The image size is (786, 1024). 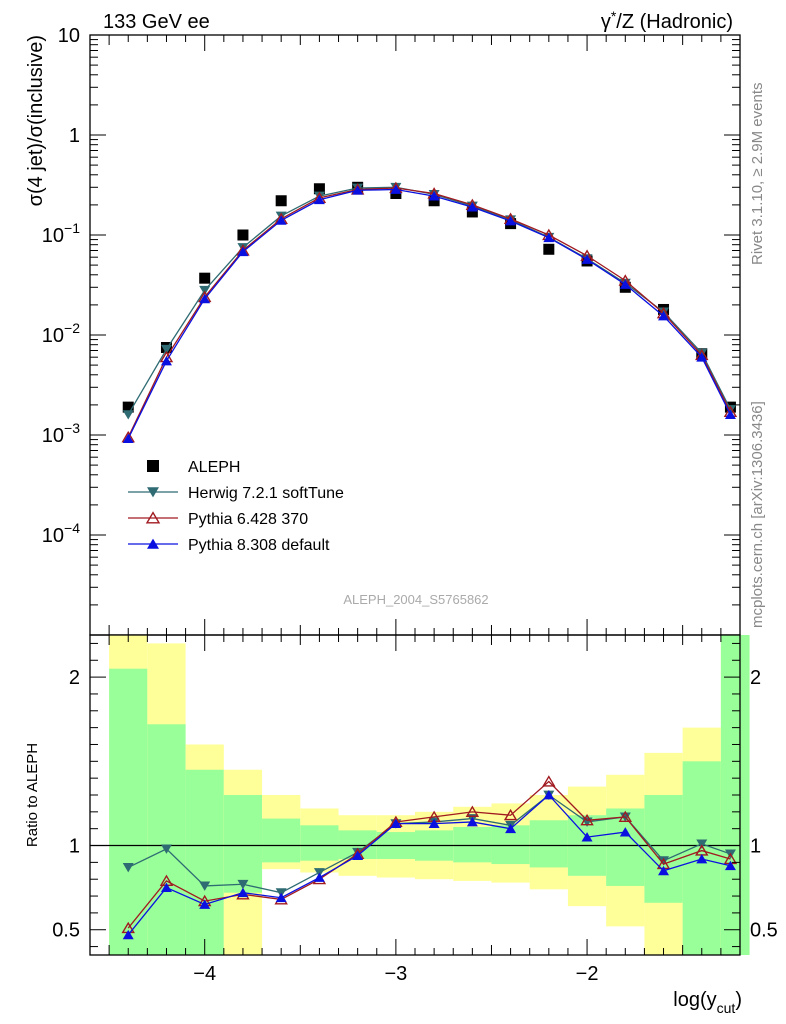 What do you see at coordinates (61, 286) in the screenshot?
I see `main-ytick-labels: 10 1 10−1 10−2 10−3 10−4` at bounding box center [61, 286].